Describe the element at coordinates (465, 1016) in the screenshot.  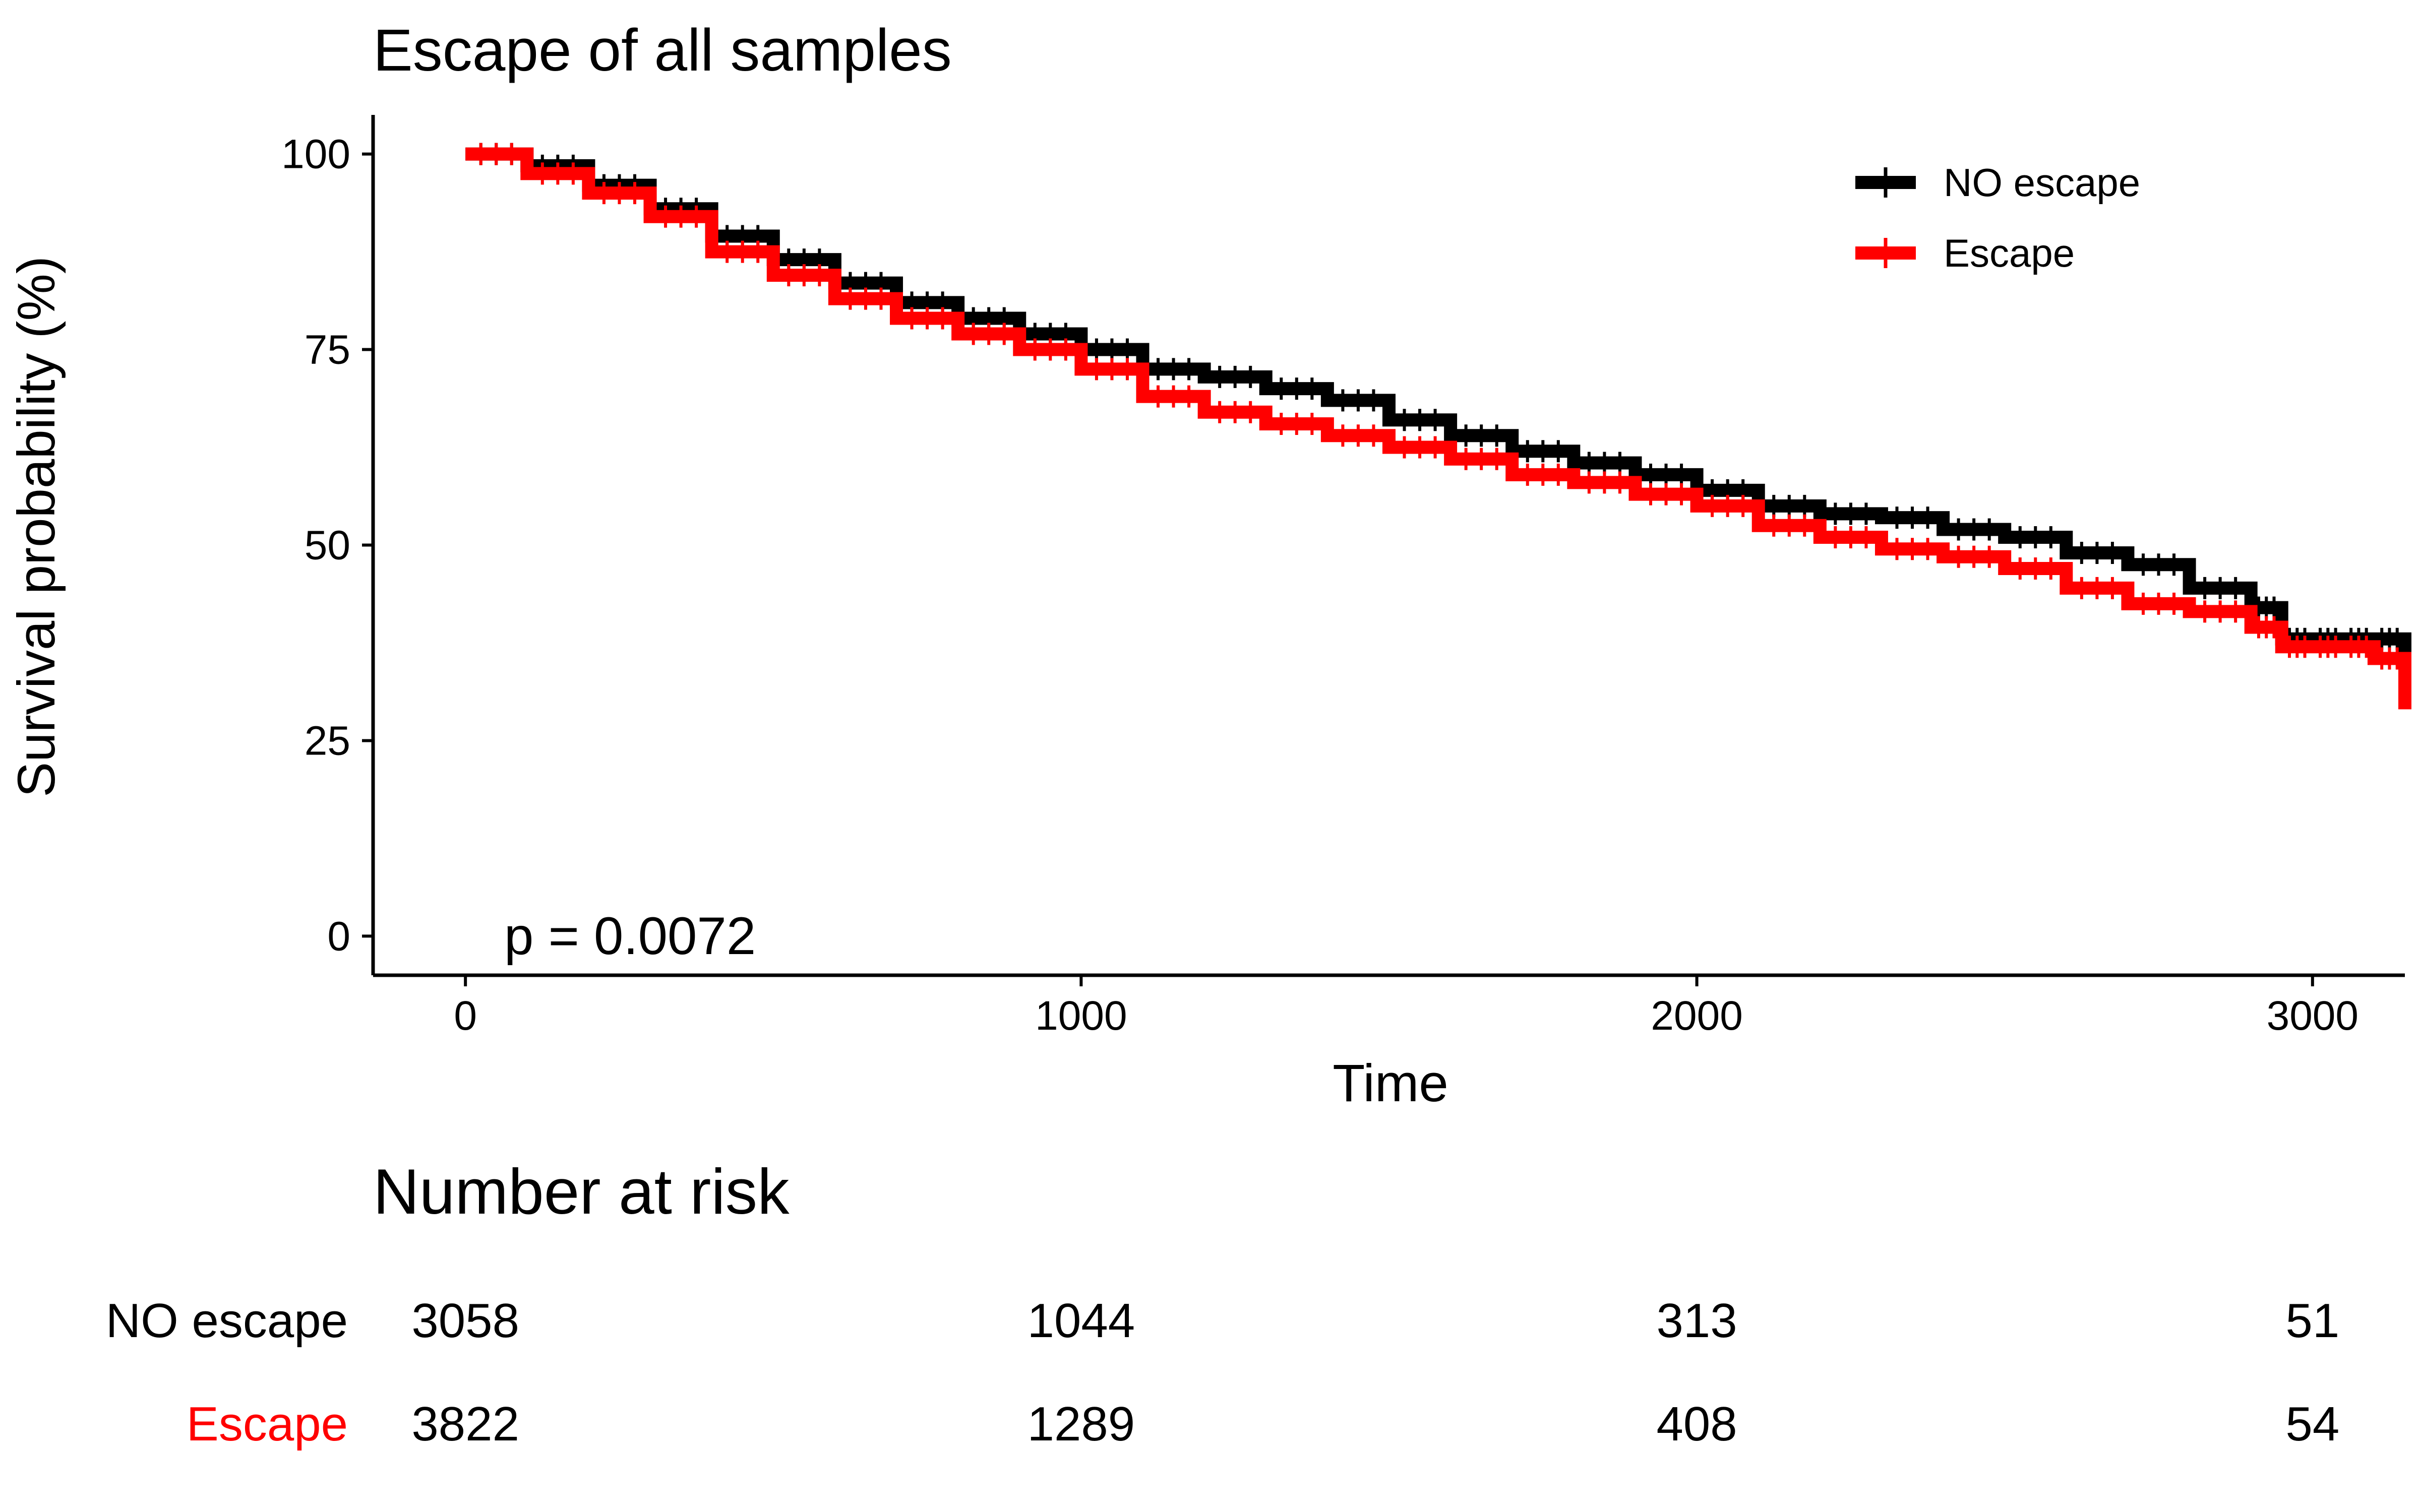
I see `x-tick-label: 0` at that location.